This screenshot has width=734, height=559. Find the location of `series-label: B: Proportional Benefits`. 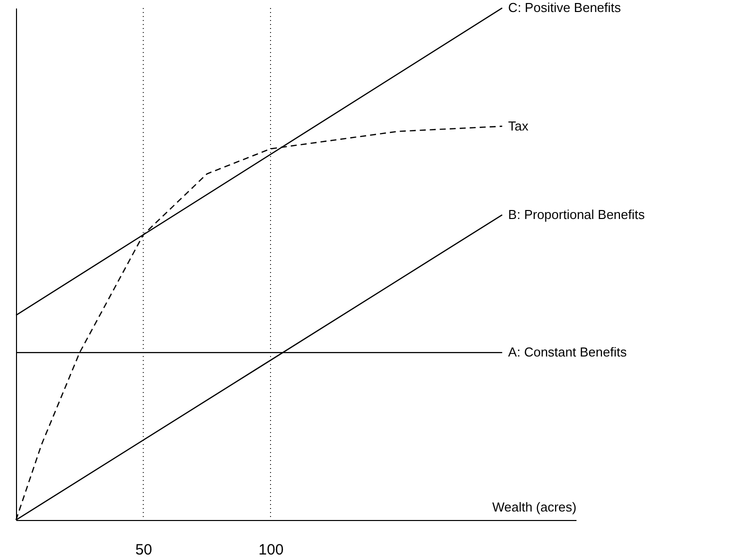

series-label: B: Proportional Benefits is located at coordinates (577, 214).